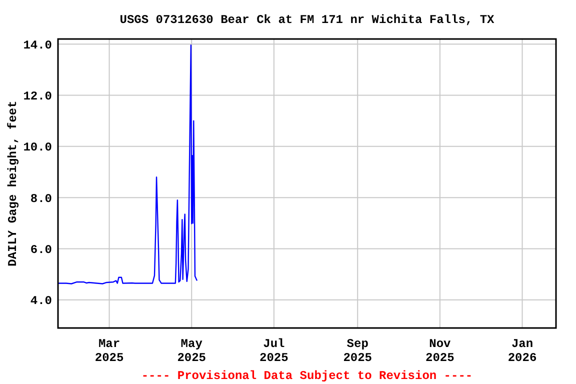  I want to click on y-tick-label: 12.0, so click(37, 96).